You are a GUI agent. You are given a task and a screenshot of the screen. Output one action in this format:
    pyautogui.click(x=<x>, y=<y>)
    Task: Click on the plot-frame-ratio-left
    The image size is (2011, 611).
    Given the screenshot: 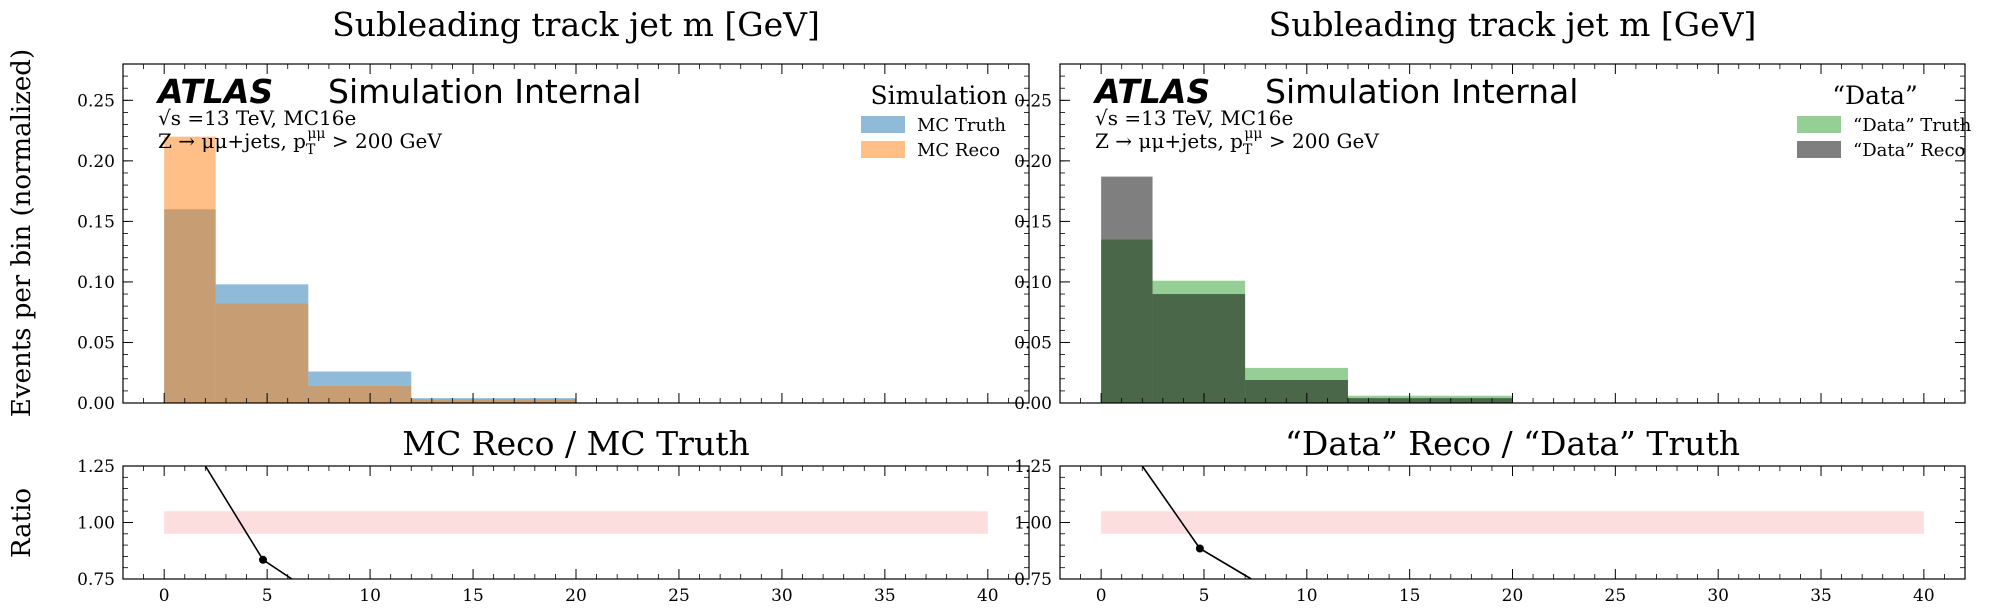 What is the action you would take?
    pyautogui.click(x=576, y=522)
    